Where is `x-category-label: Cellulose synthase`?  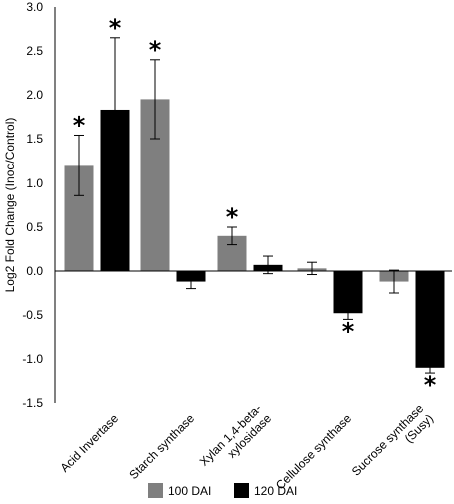
x-category-label: Cellulose synthase is located at coordinates (313, 451).